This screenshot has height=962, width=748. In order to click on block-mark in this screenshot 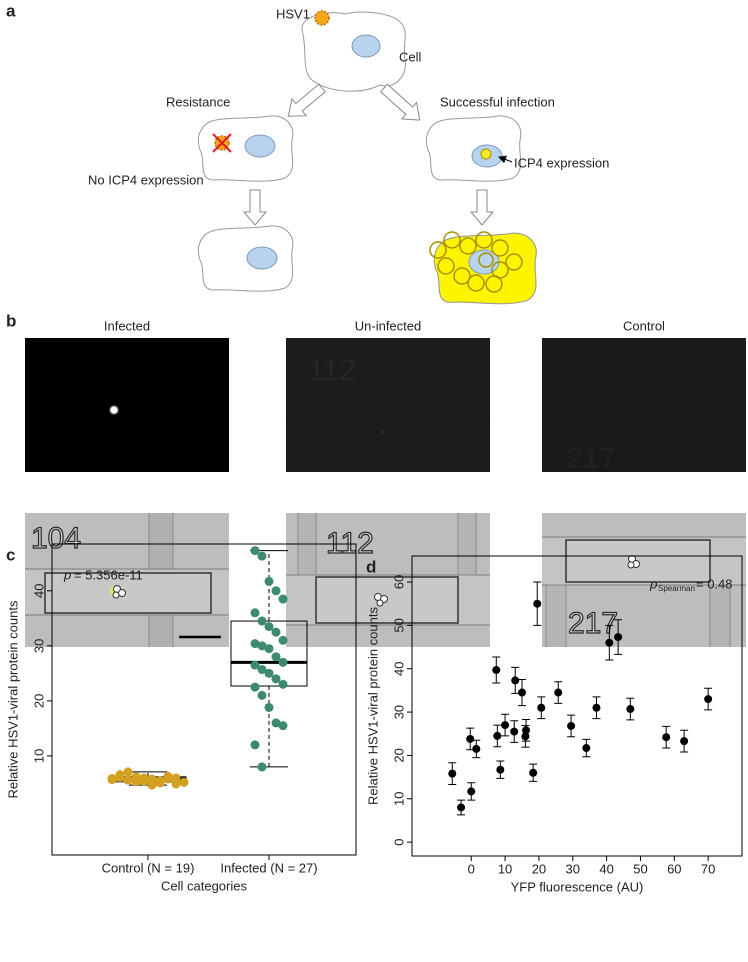, I will do `click(222, 143)`.